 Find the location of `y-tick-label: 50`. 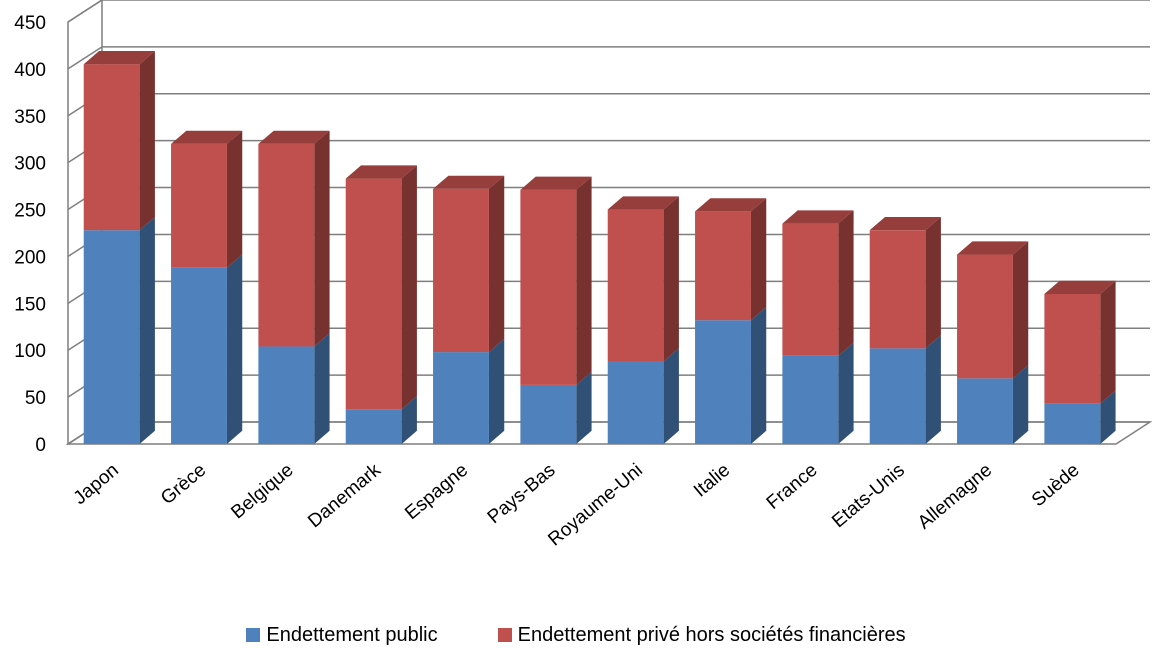

y-tick-label: 50 is located at coordinates (35, 398).